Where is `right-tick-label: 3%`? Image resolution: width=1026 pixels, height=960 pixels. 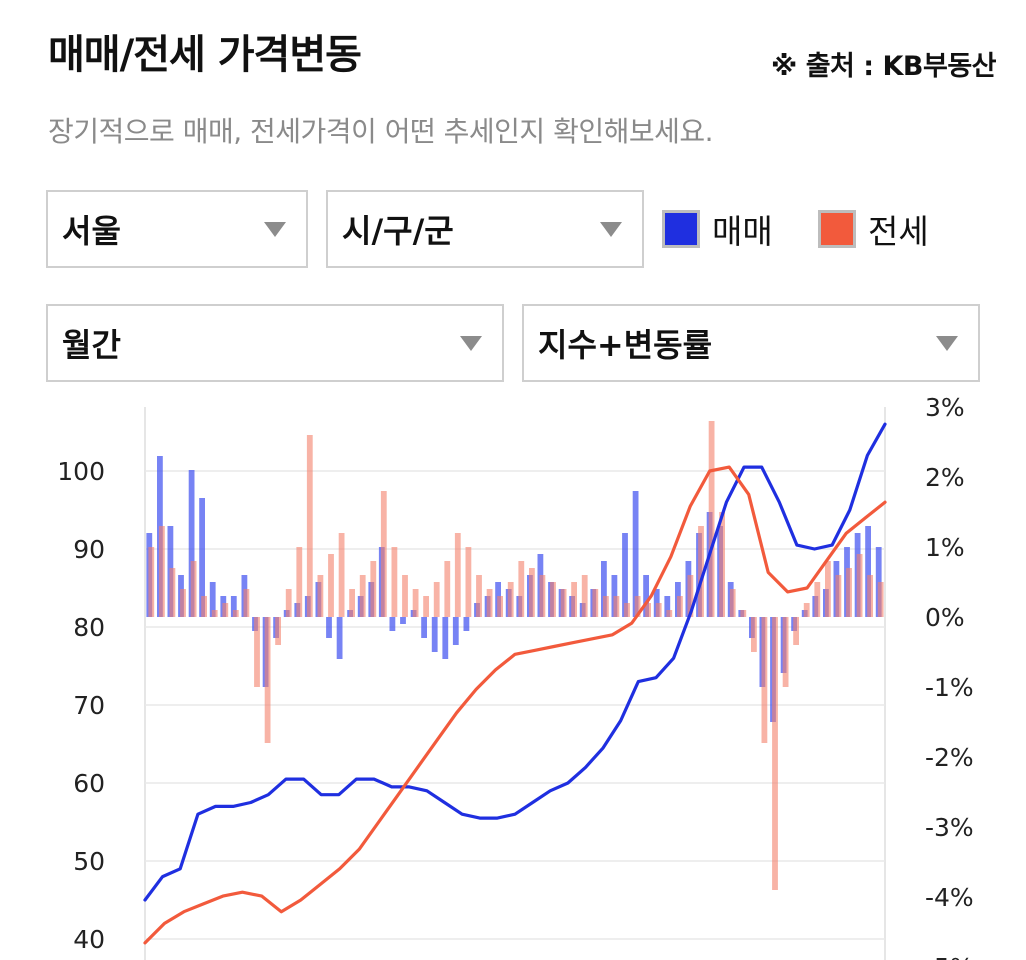 right-tick-label: 3% is located at coordinates (945, 407).